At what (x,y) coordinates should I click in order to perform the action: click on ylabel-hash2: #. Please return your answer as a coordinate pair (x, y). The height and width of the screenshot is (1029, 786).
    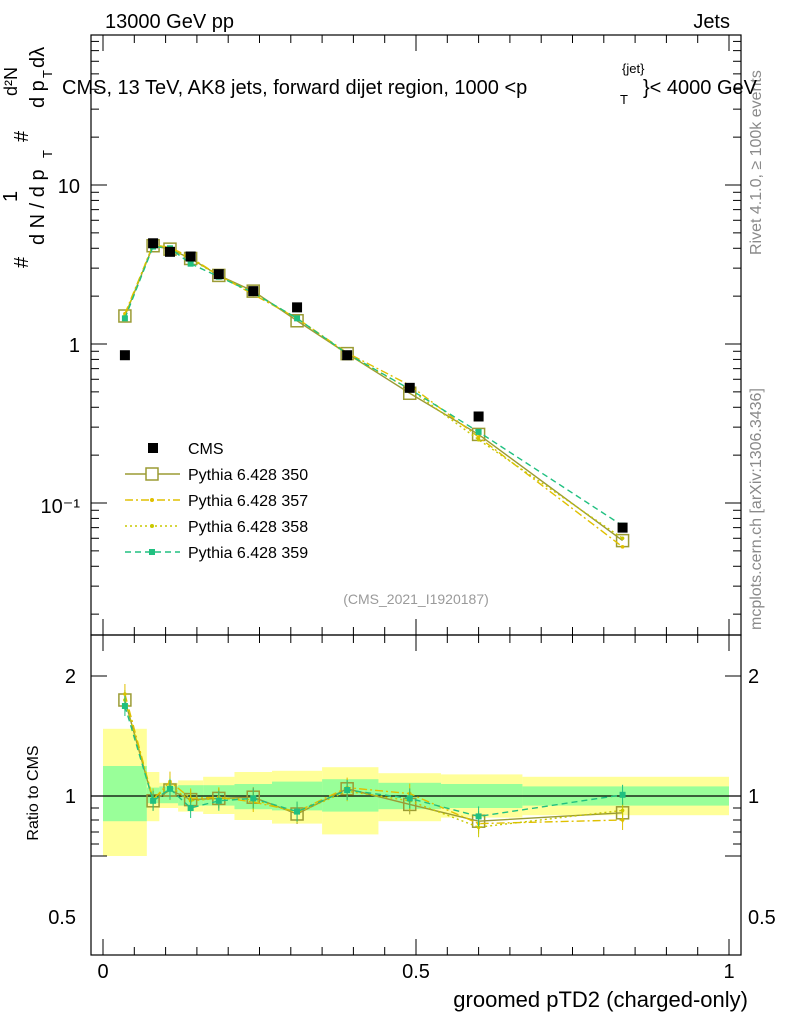
    Looking at the image, I should click on (22, 136).